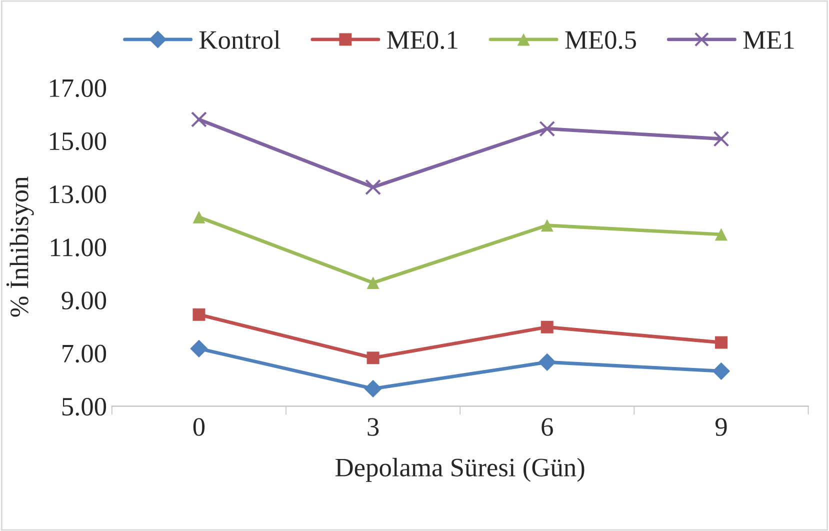 The width and height of the screenshot is (829, 531). What do you see at coordinates (78, 194) in the screenshot?
I see `y-tick-label: 13.00` at bounding box center [78, 194].